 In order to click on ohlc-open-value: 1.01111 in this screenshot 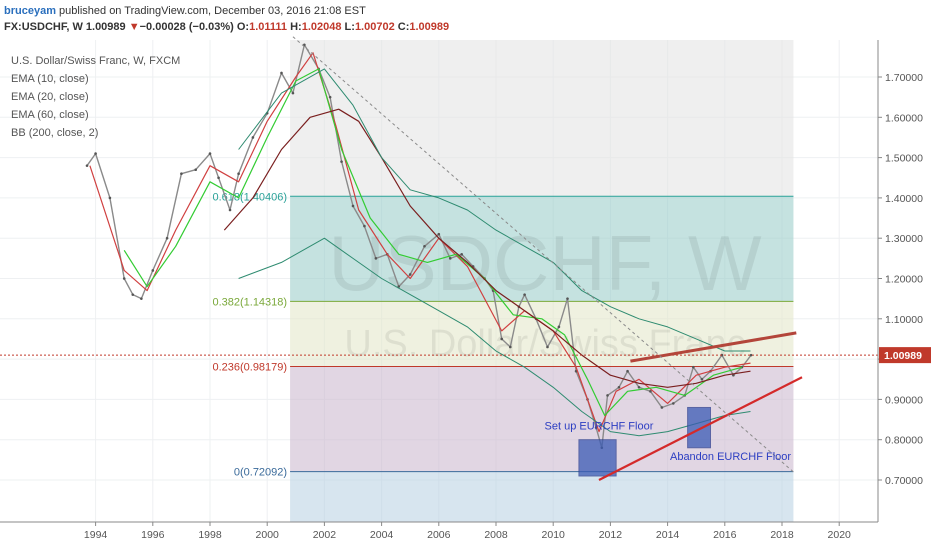, I will do `click(268, 27)`.